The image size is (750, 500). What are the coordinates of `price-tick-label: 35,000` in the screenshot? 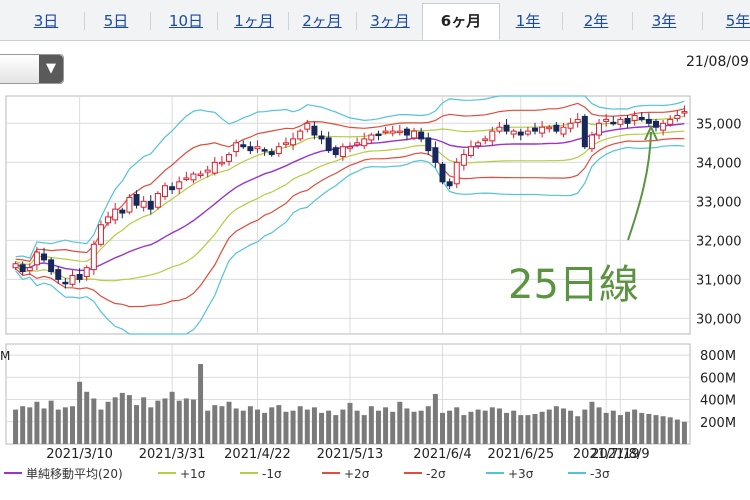 It's located at (719, 124).